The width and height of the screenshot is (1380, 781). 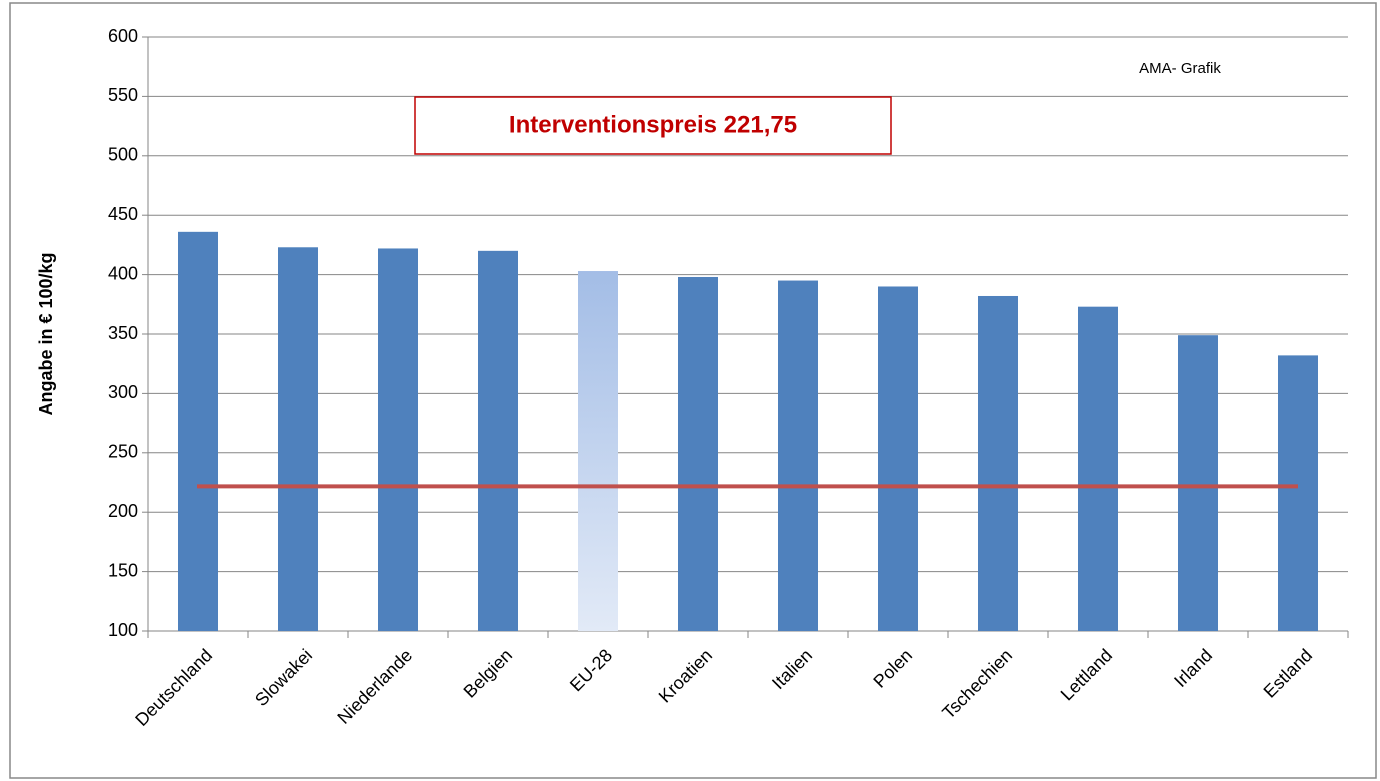 I want to click on y-tick-label: 200, so click(x=123, y=511).